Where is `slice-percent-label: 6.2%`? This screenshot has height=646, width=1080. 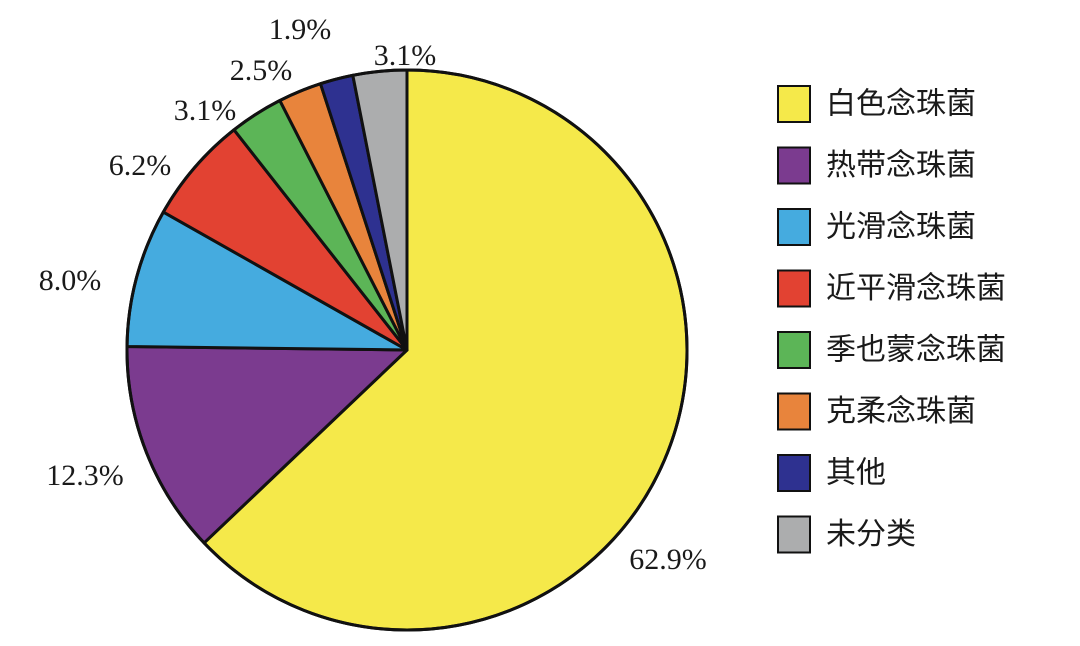
slice-percent-label: 6.2% is located at coordinates (140, 165).